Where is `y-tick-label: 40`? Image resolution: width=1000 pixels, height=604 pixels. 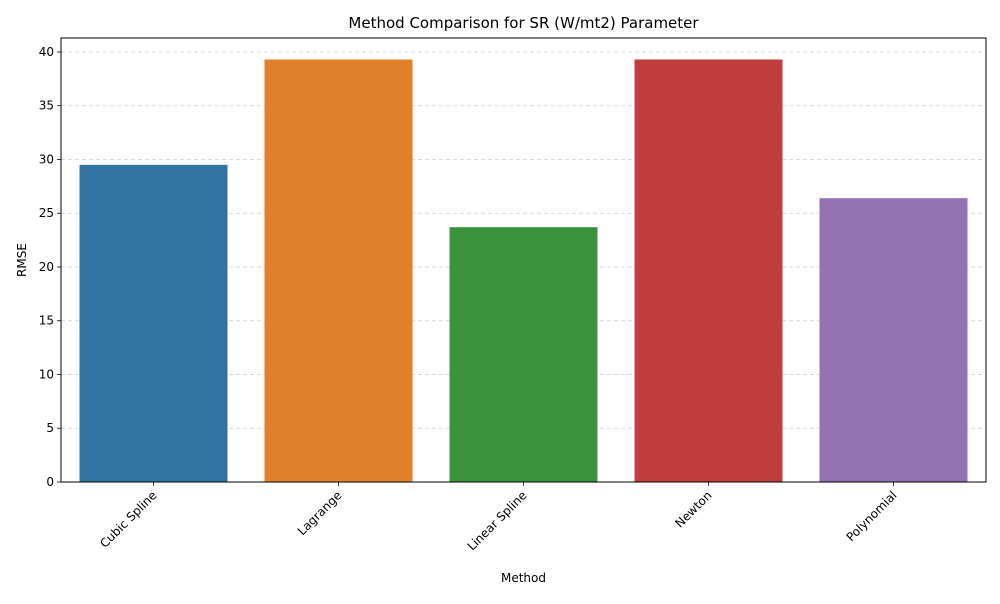
y-tick-label: 40 is located at coordinates (46, 52).